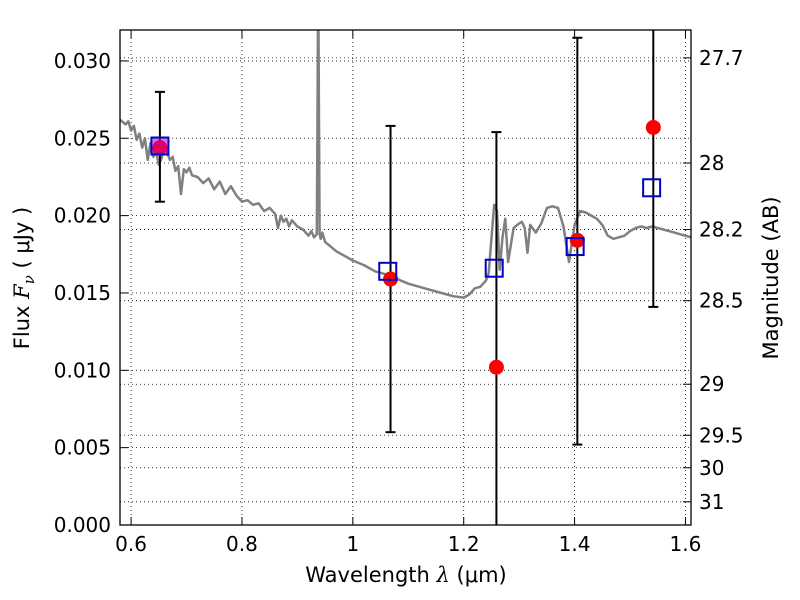 This screenshot has height=600, width=800. What do you see at coordinates (464, 544) in the screenshot?
I see `x-tick-label: 1.2` at bounding box center [464, 544].